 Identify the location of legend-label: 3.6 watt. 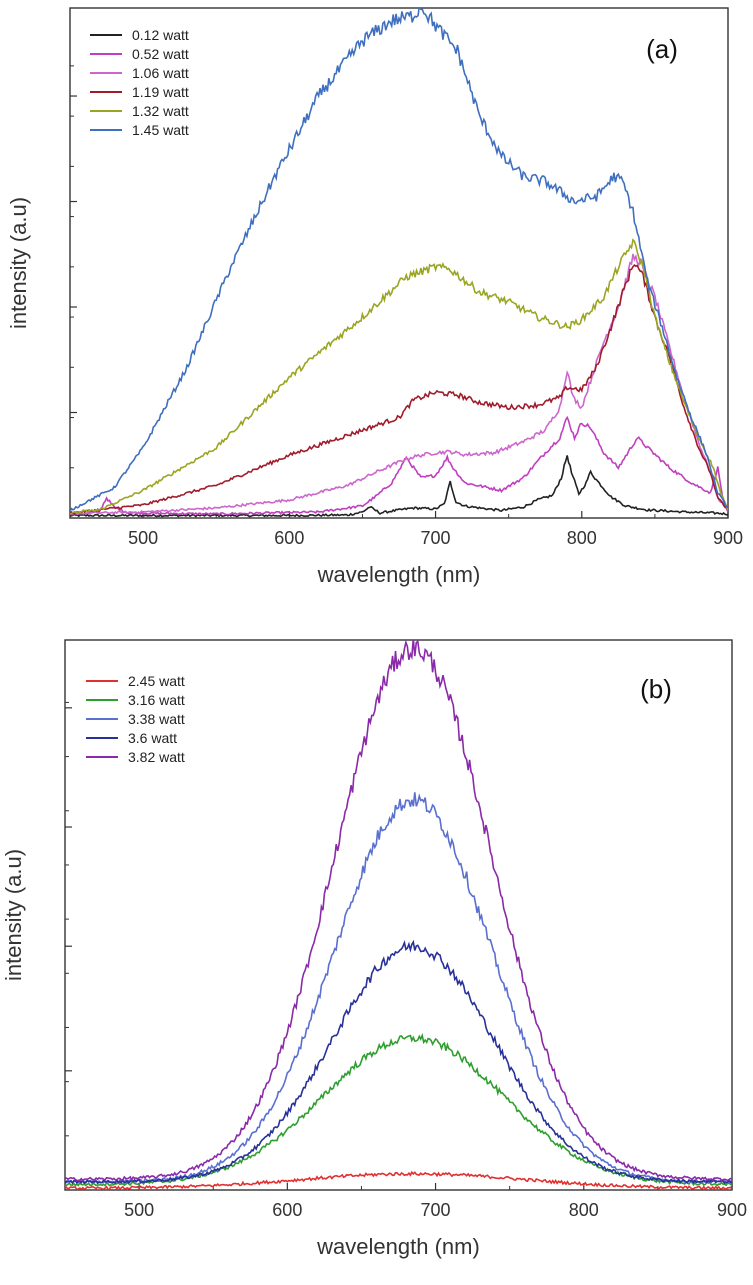
(152, 738).